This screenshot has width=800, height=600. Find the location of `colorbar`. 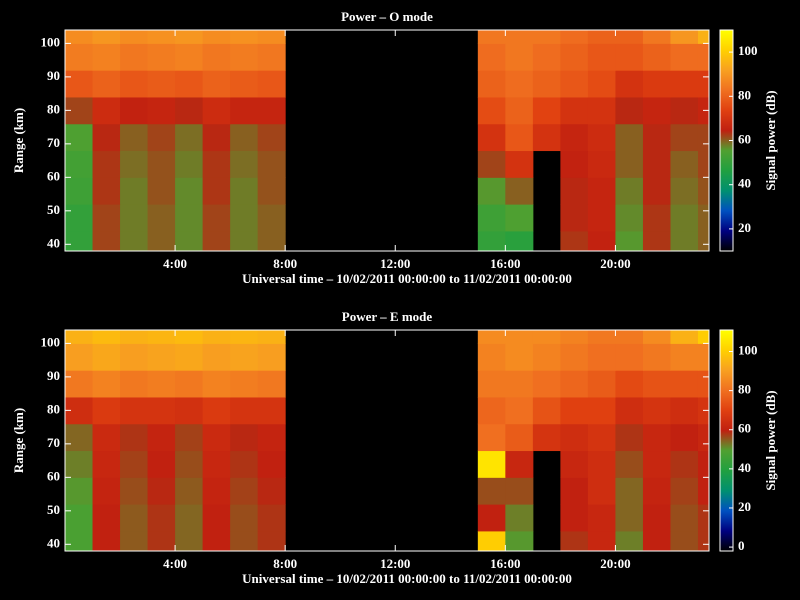

colorbar is located at coordinates (726, 440).